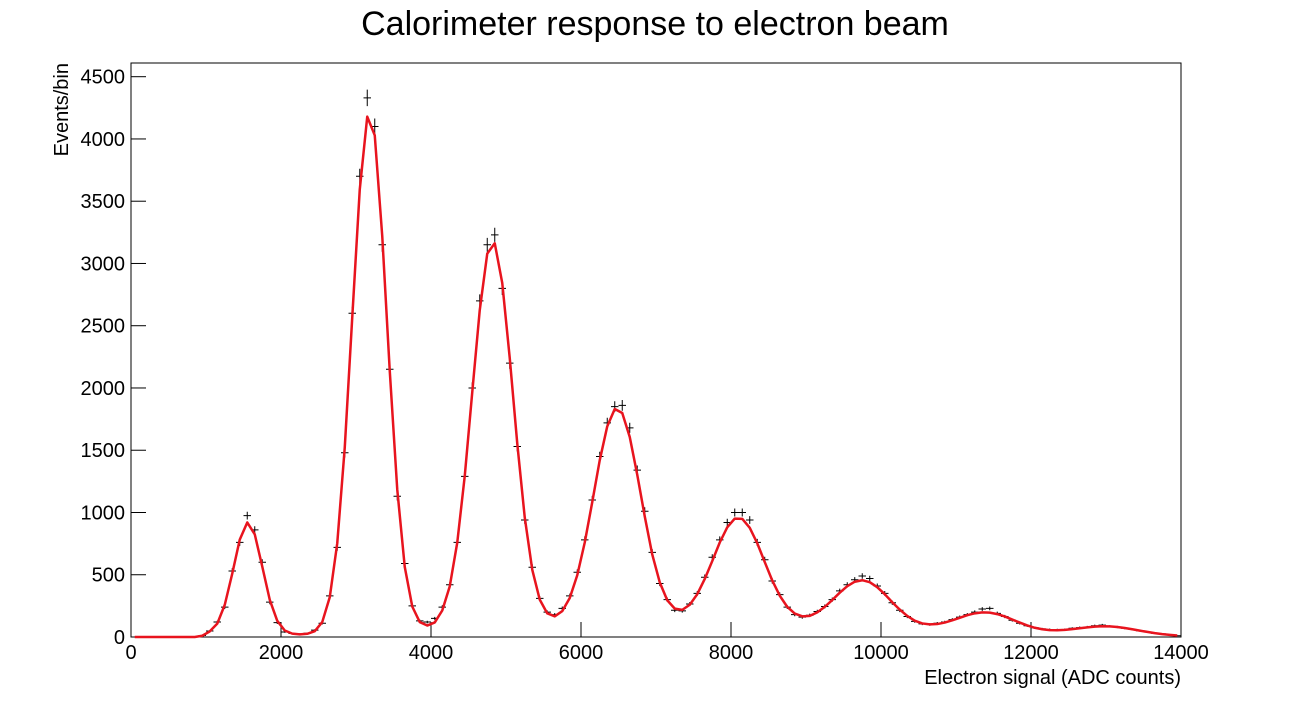 The height and width of the screenshot is (718, 1311). Describe the element at coordinates (281, 653) in the screenshot. I see `x-tick-label: 2000` at that location.